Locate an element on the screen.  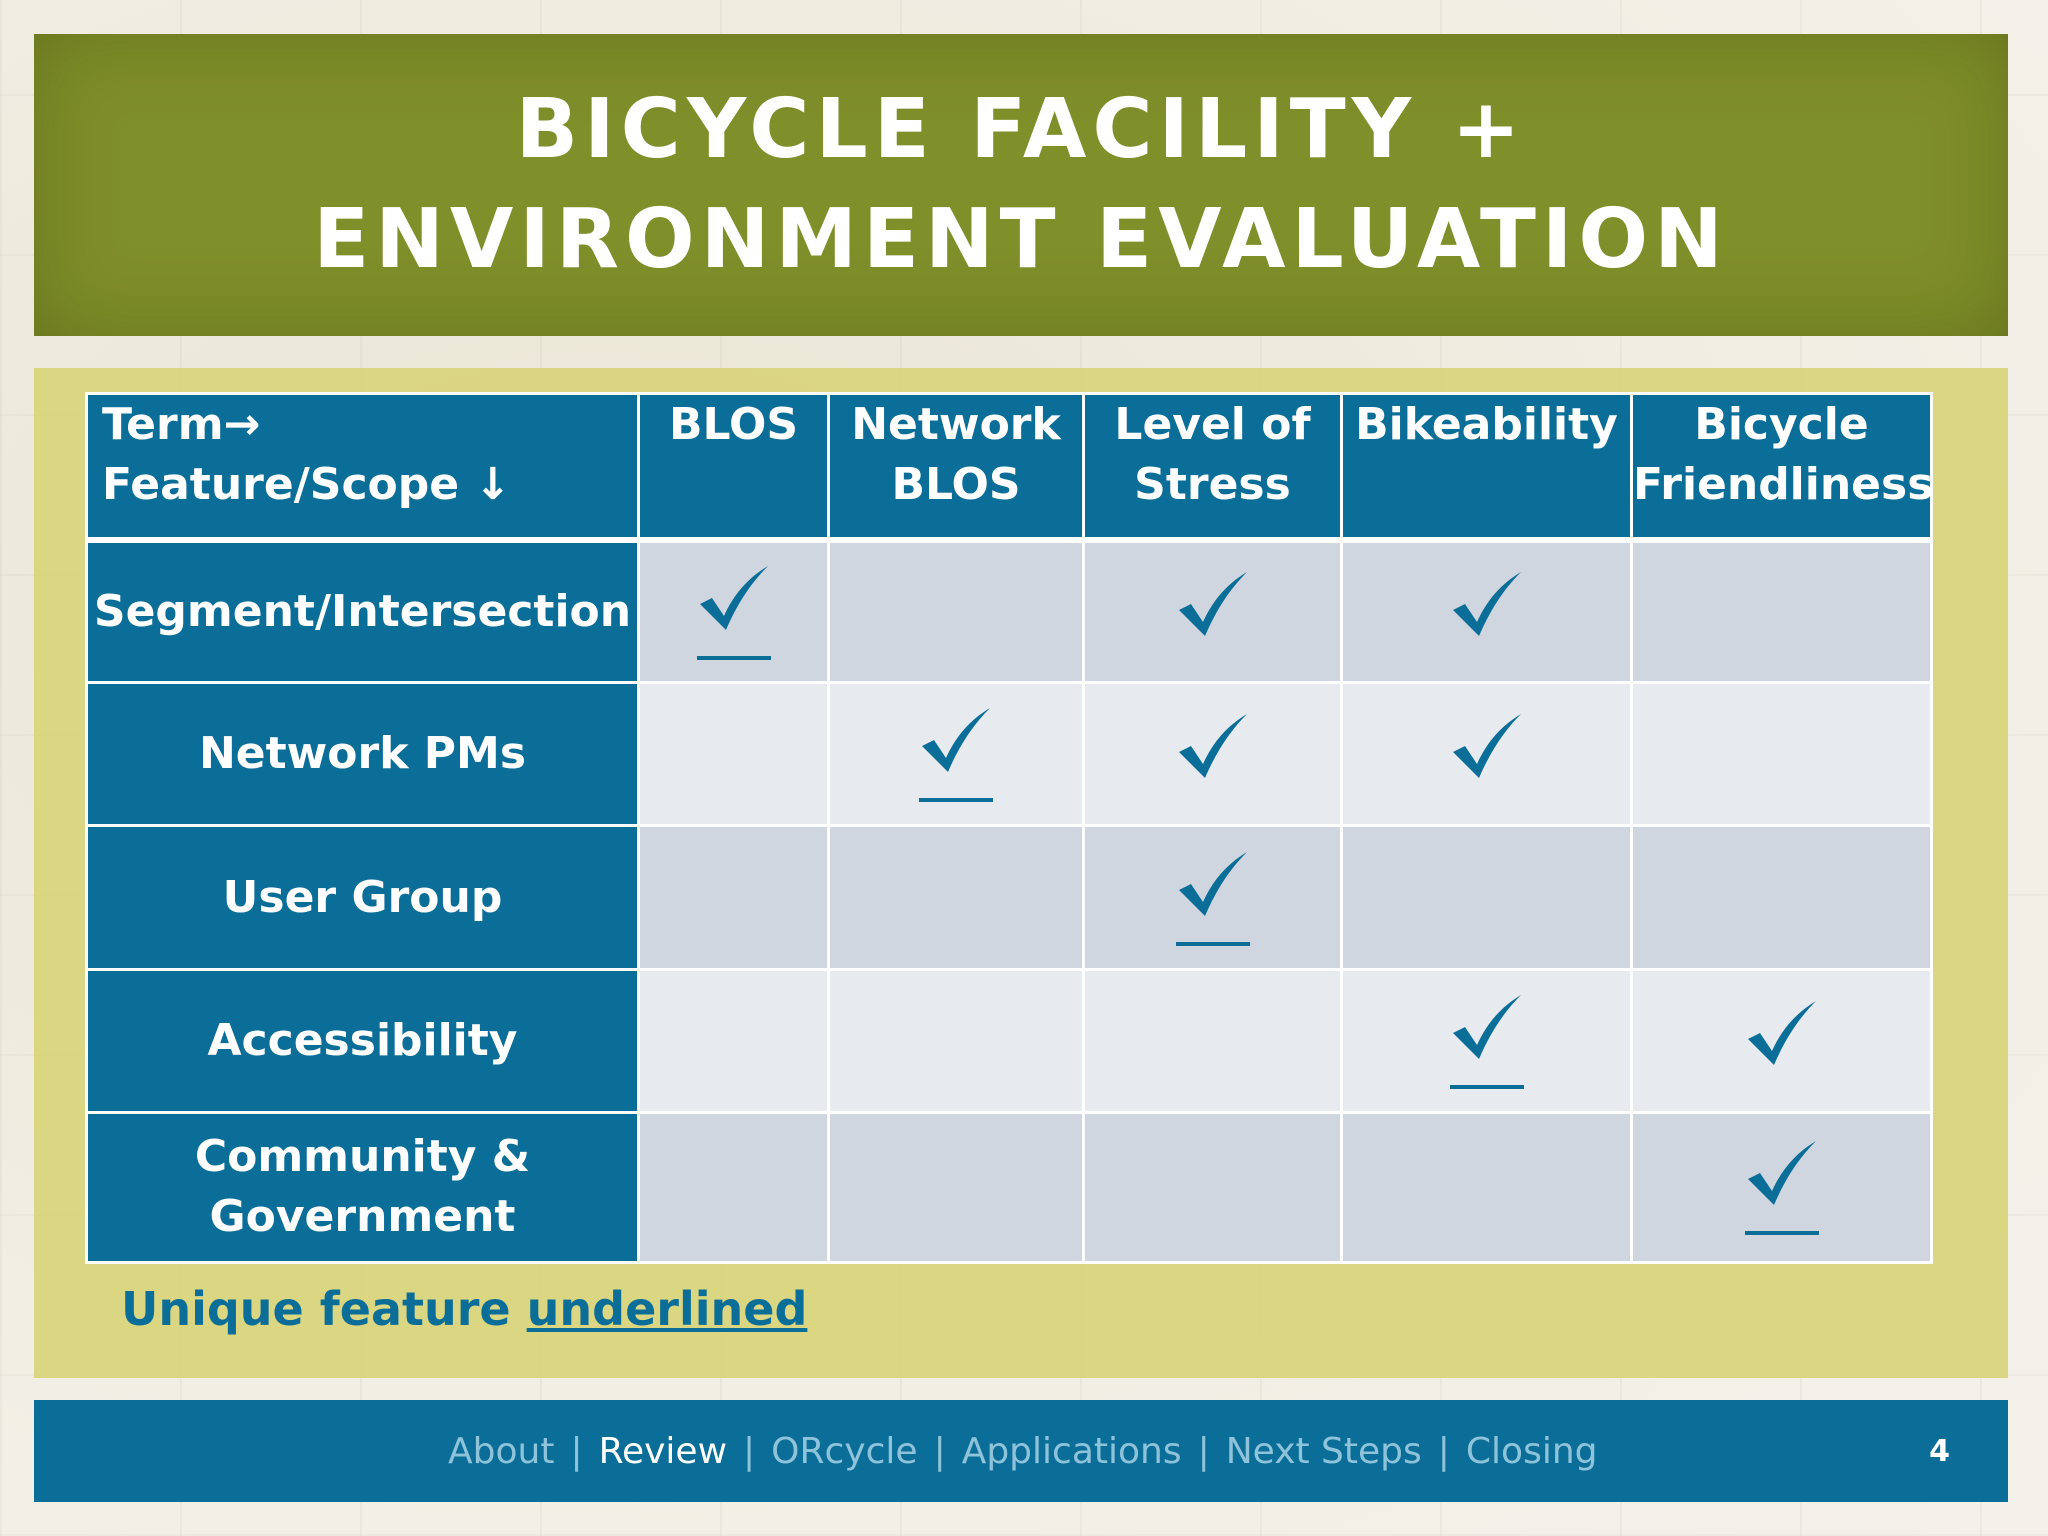
column-header: Bicycle Friendliness is located at coordinates (1782, 467).